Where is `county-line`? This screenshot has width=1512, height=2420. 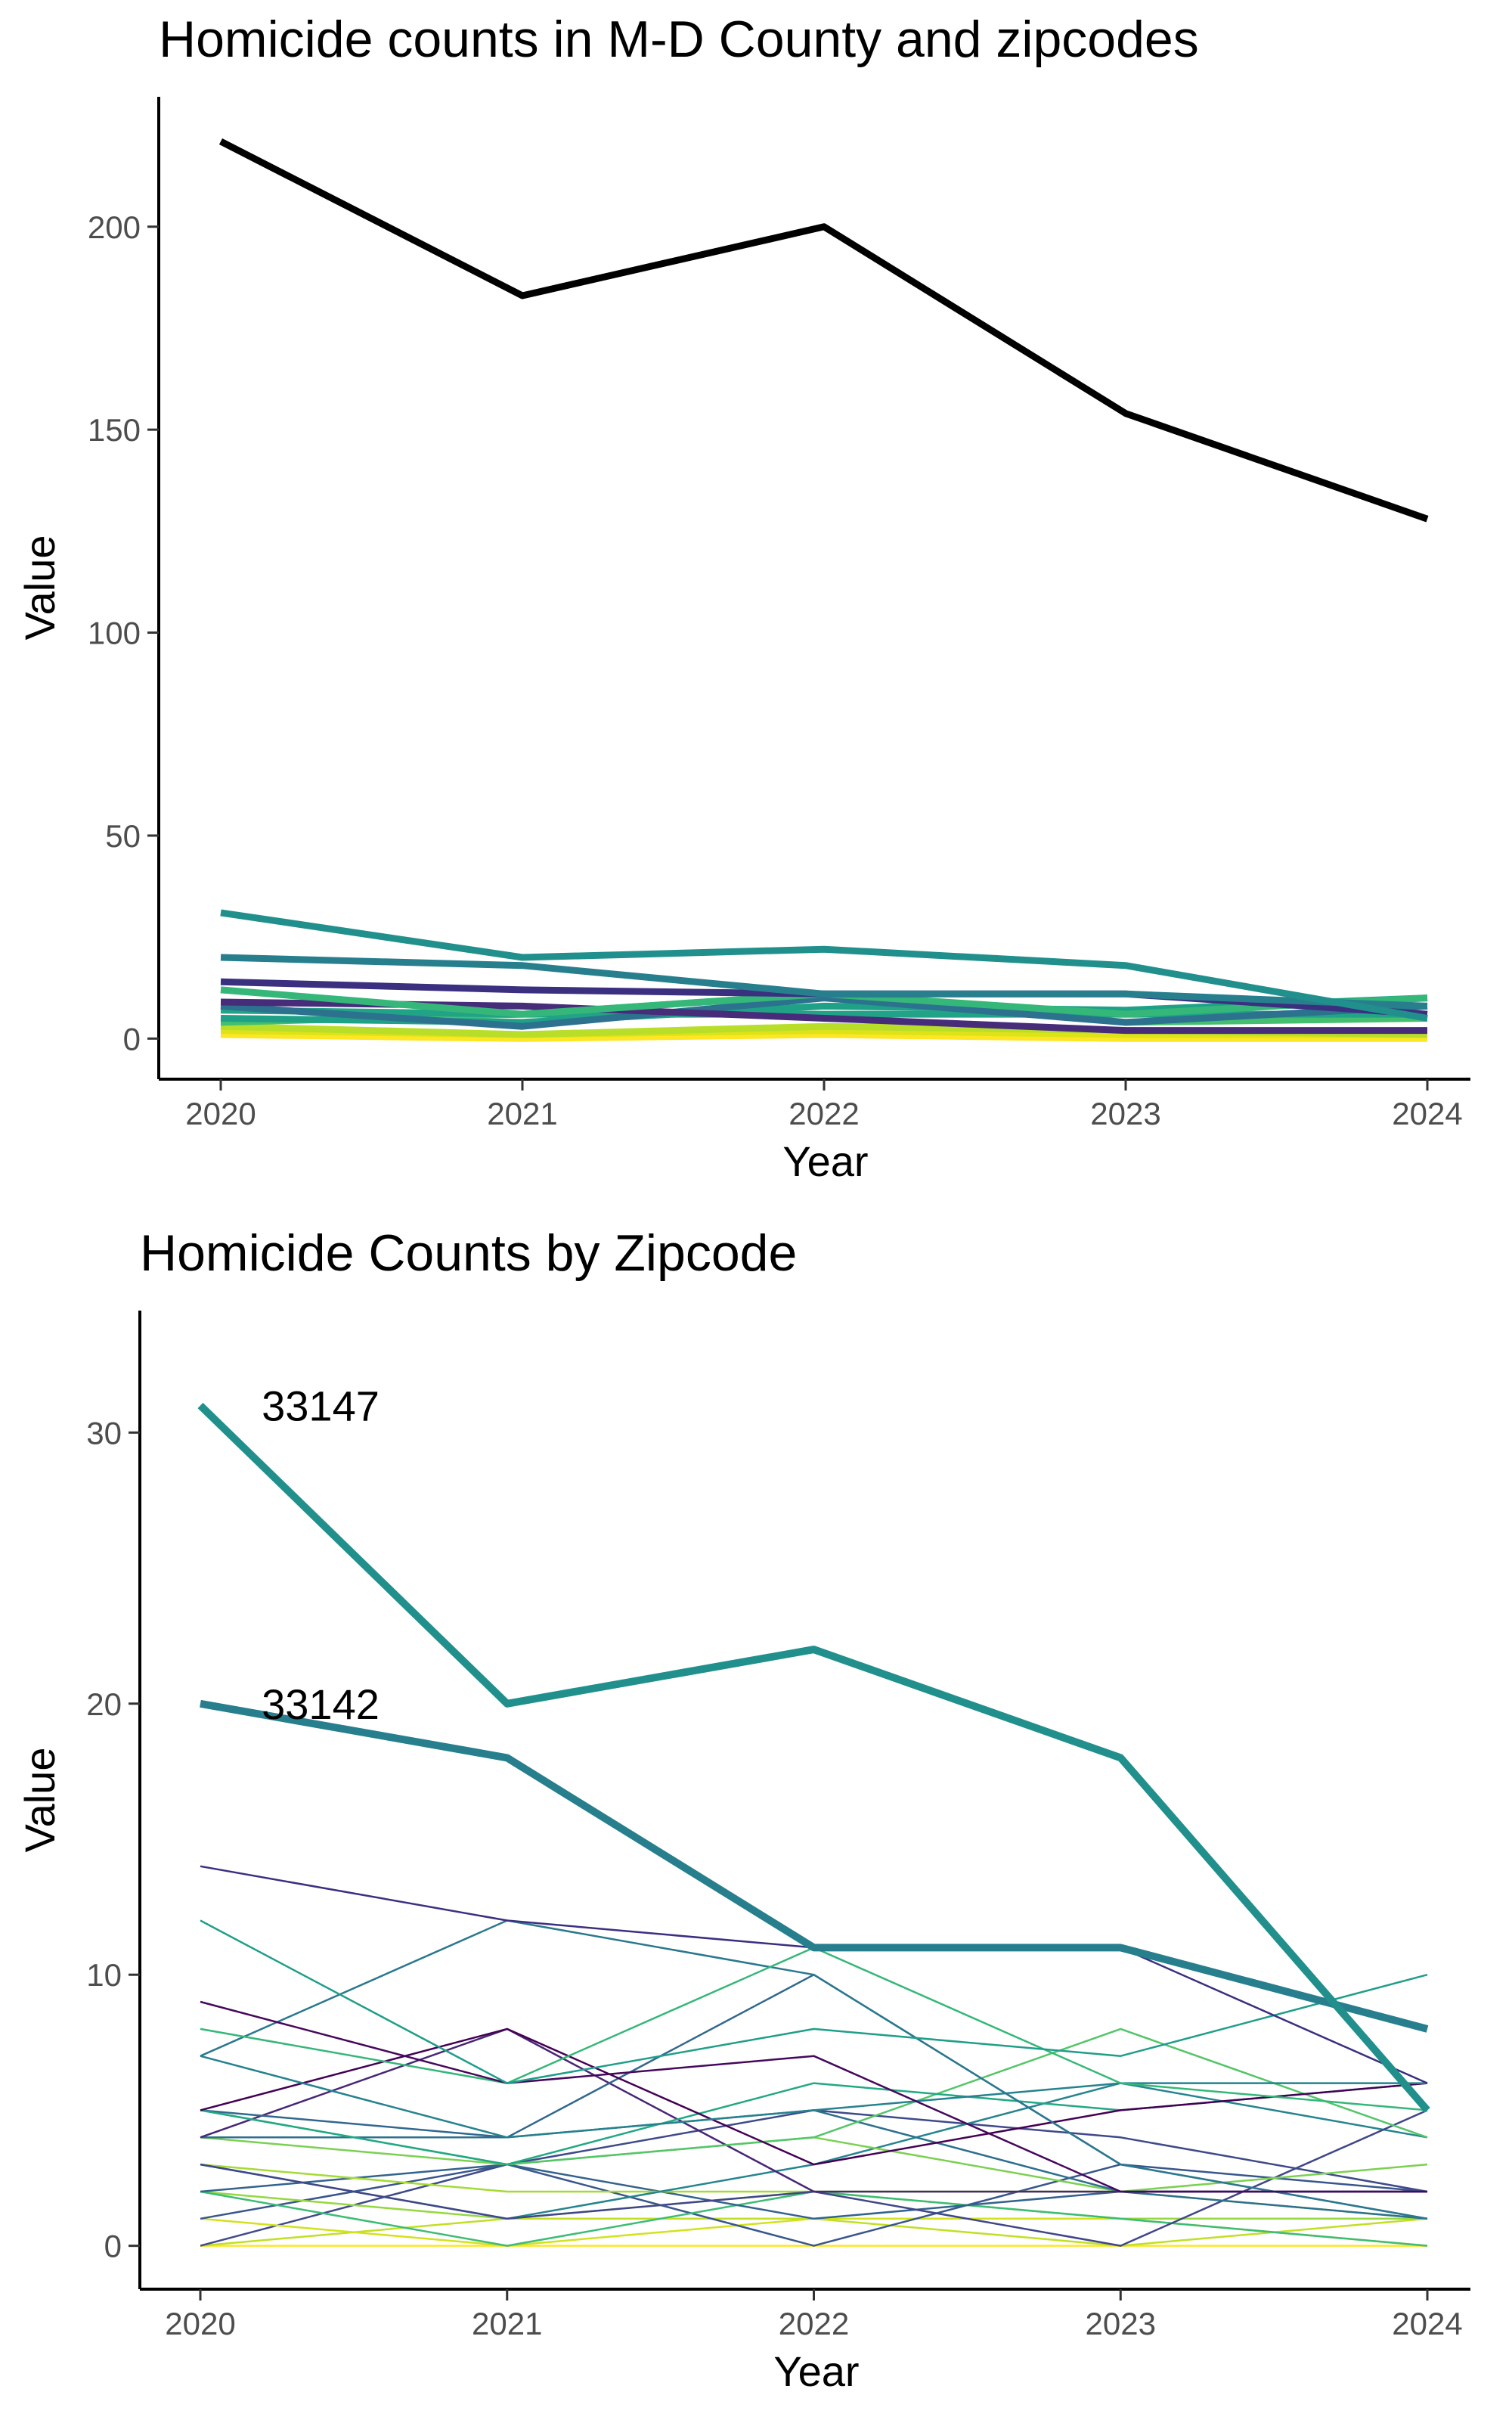 county-line is located at coordinates (823, 330).